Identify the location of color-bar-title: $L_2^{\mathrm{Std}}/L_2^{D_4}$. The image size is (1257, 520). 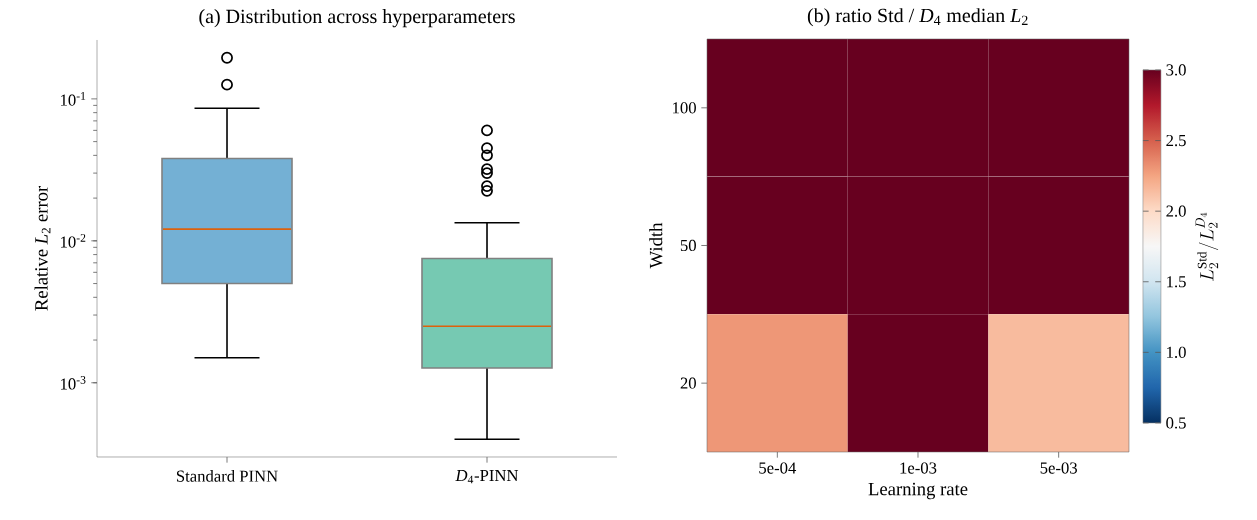
(1207, 246).